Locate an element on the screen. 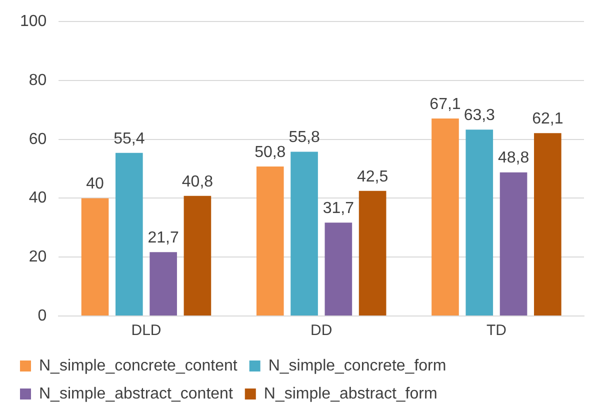 The image size is (604, 412). y-tick-label: 80 is located at coordinates (37, 80).